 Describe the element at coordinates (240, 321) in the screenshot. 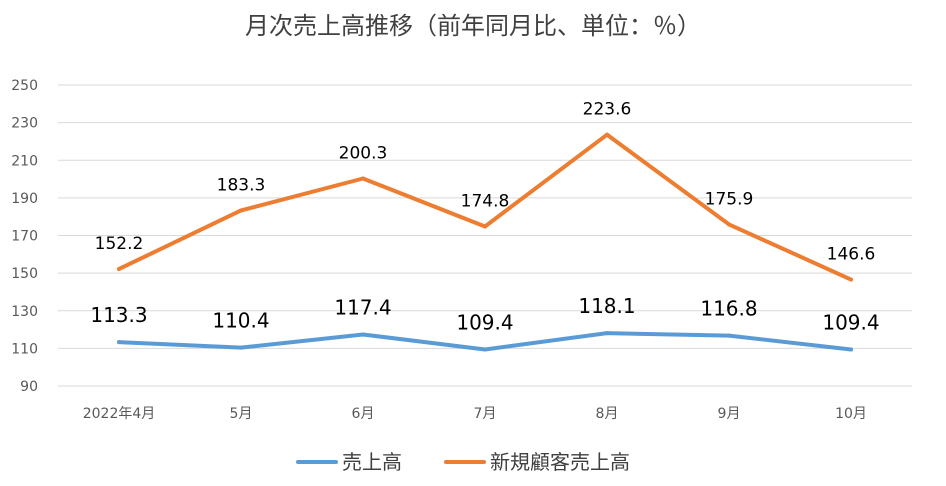

I see `data-label: 110.4` at that location.